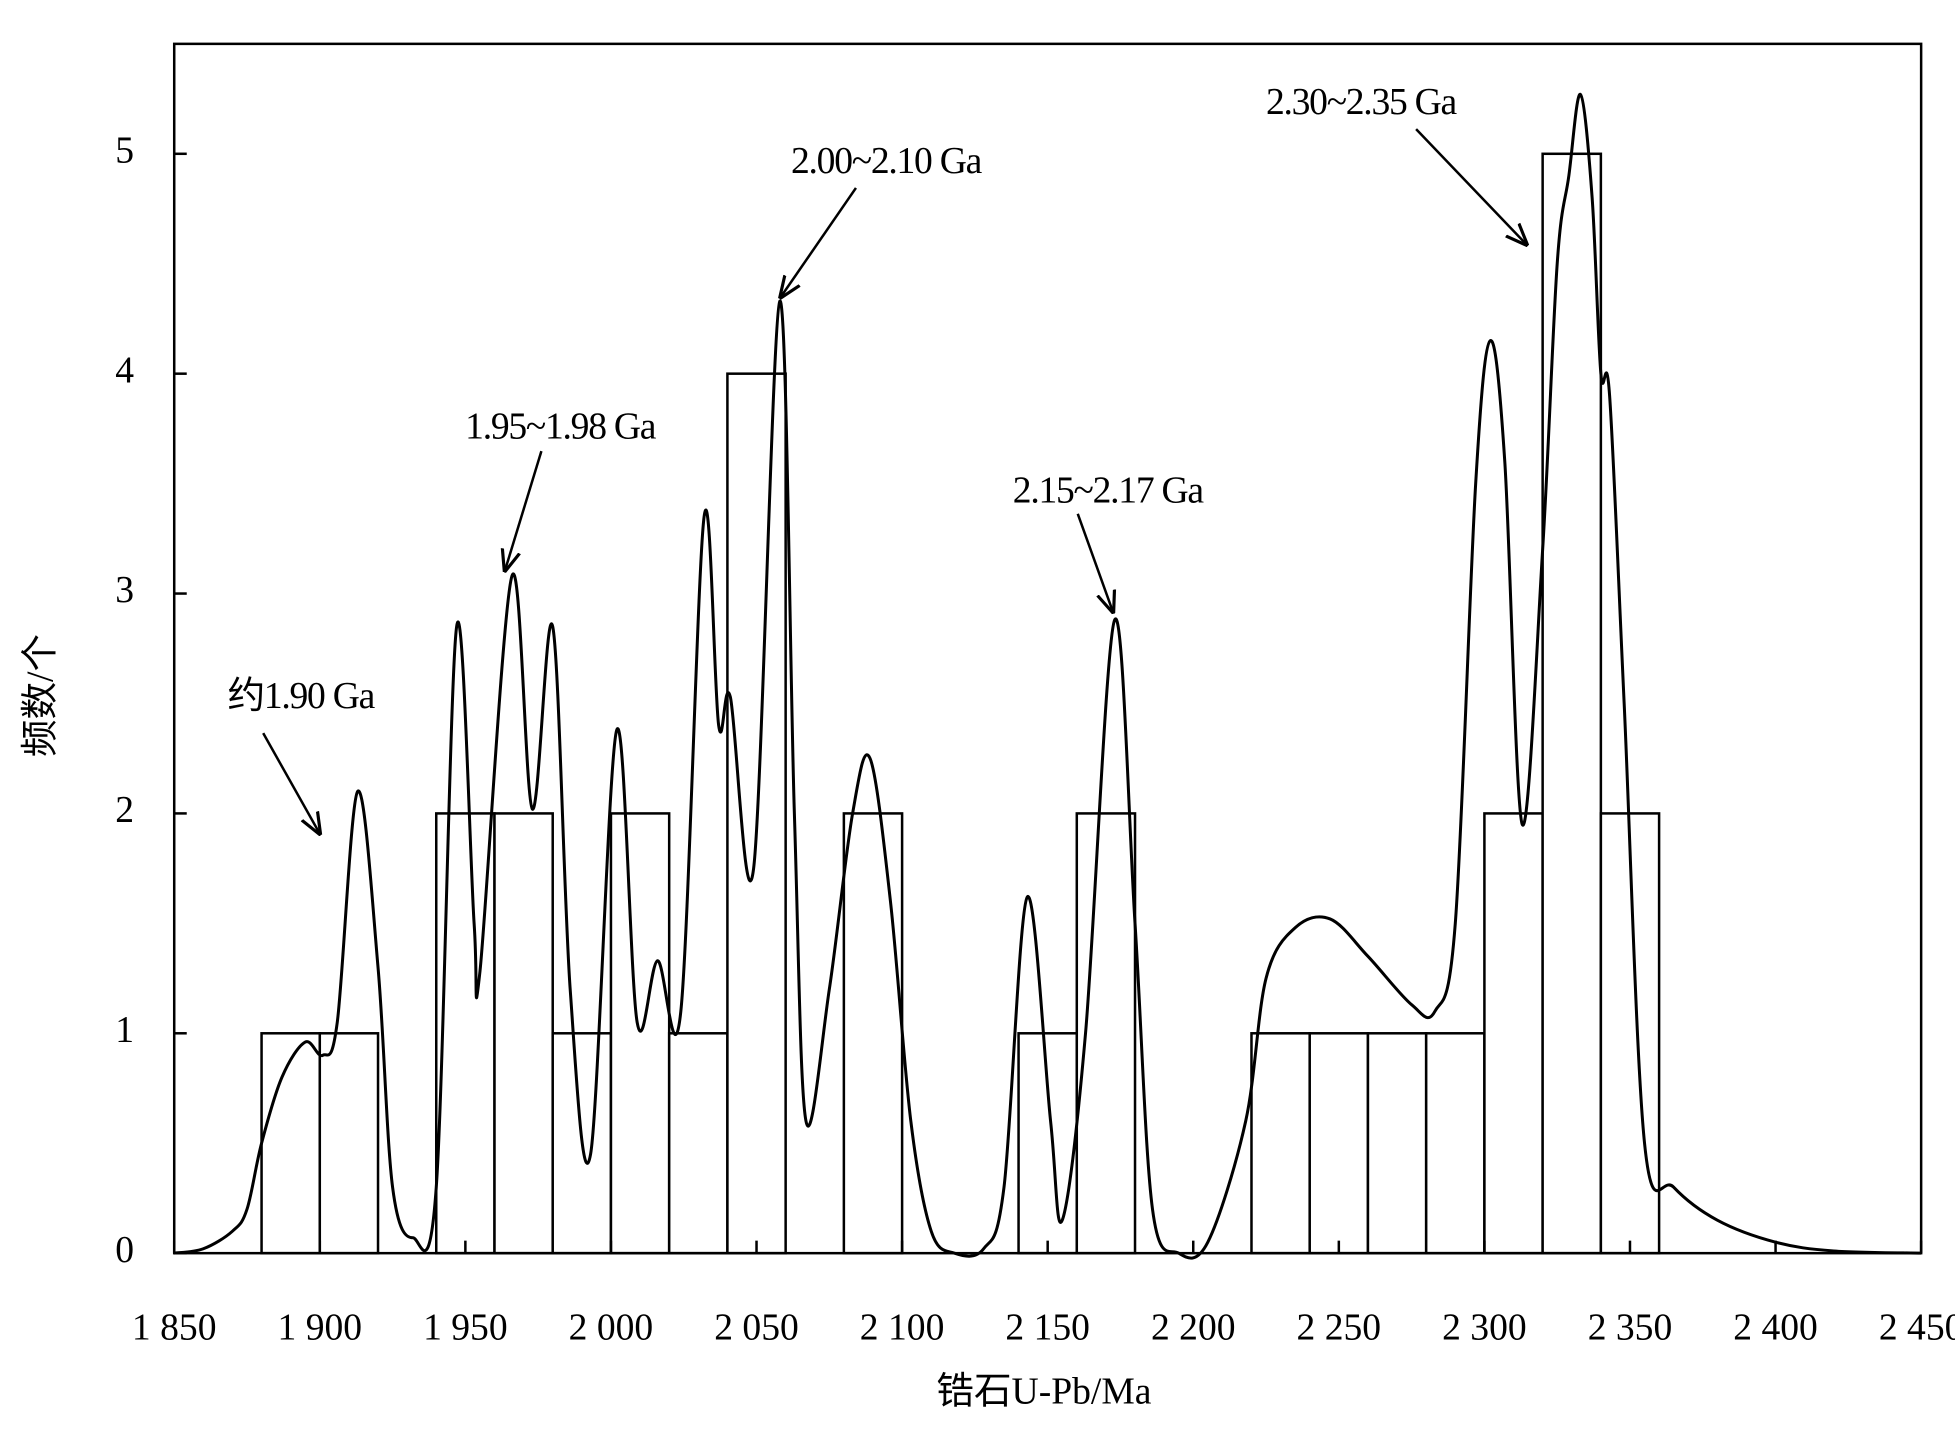 The width and height of the screenshot is (1955, 1433). I want to click on x-tick-label: 2 300, so click(1484, 1327).